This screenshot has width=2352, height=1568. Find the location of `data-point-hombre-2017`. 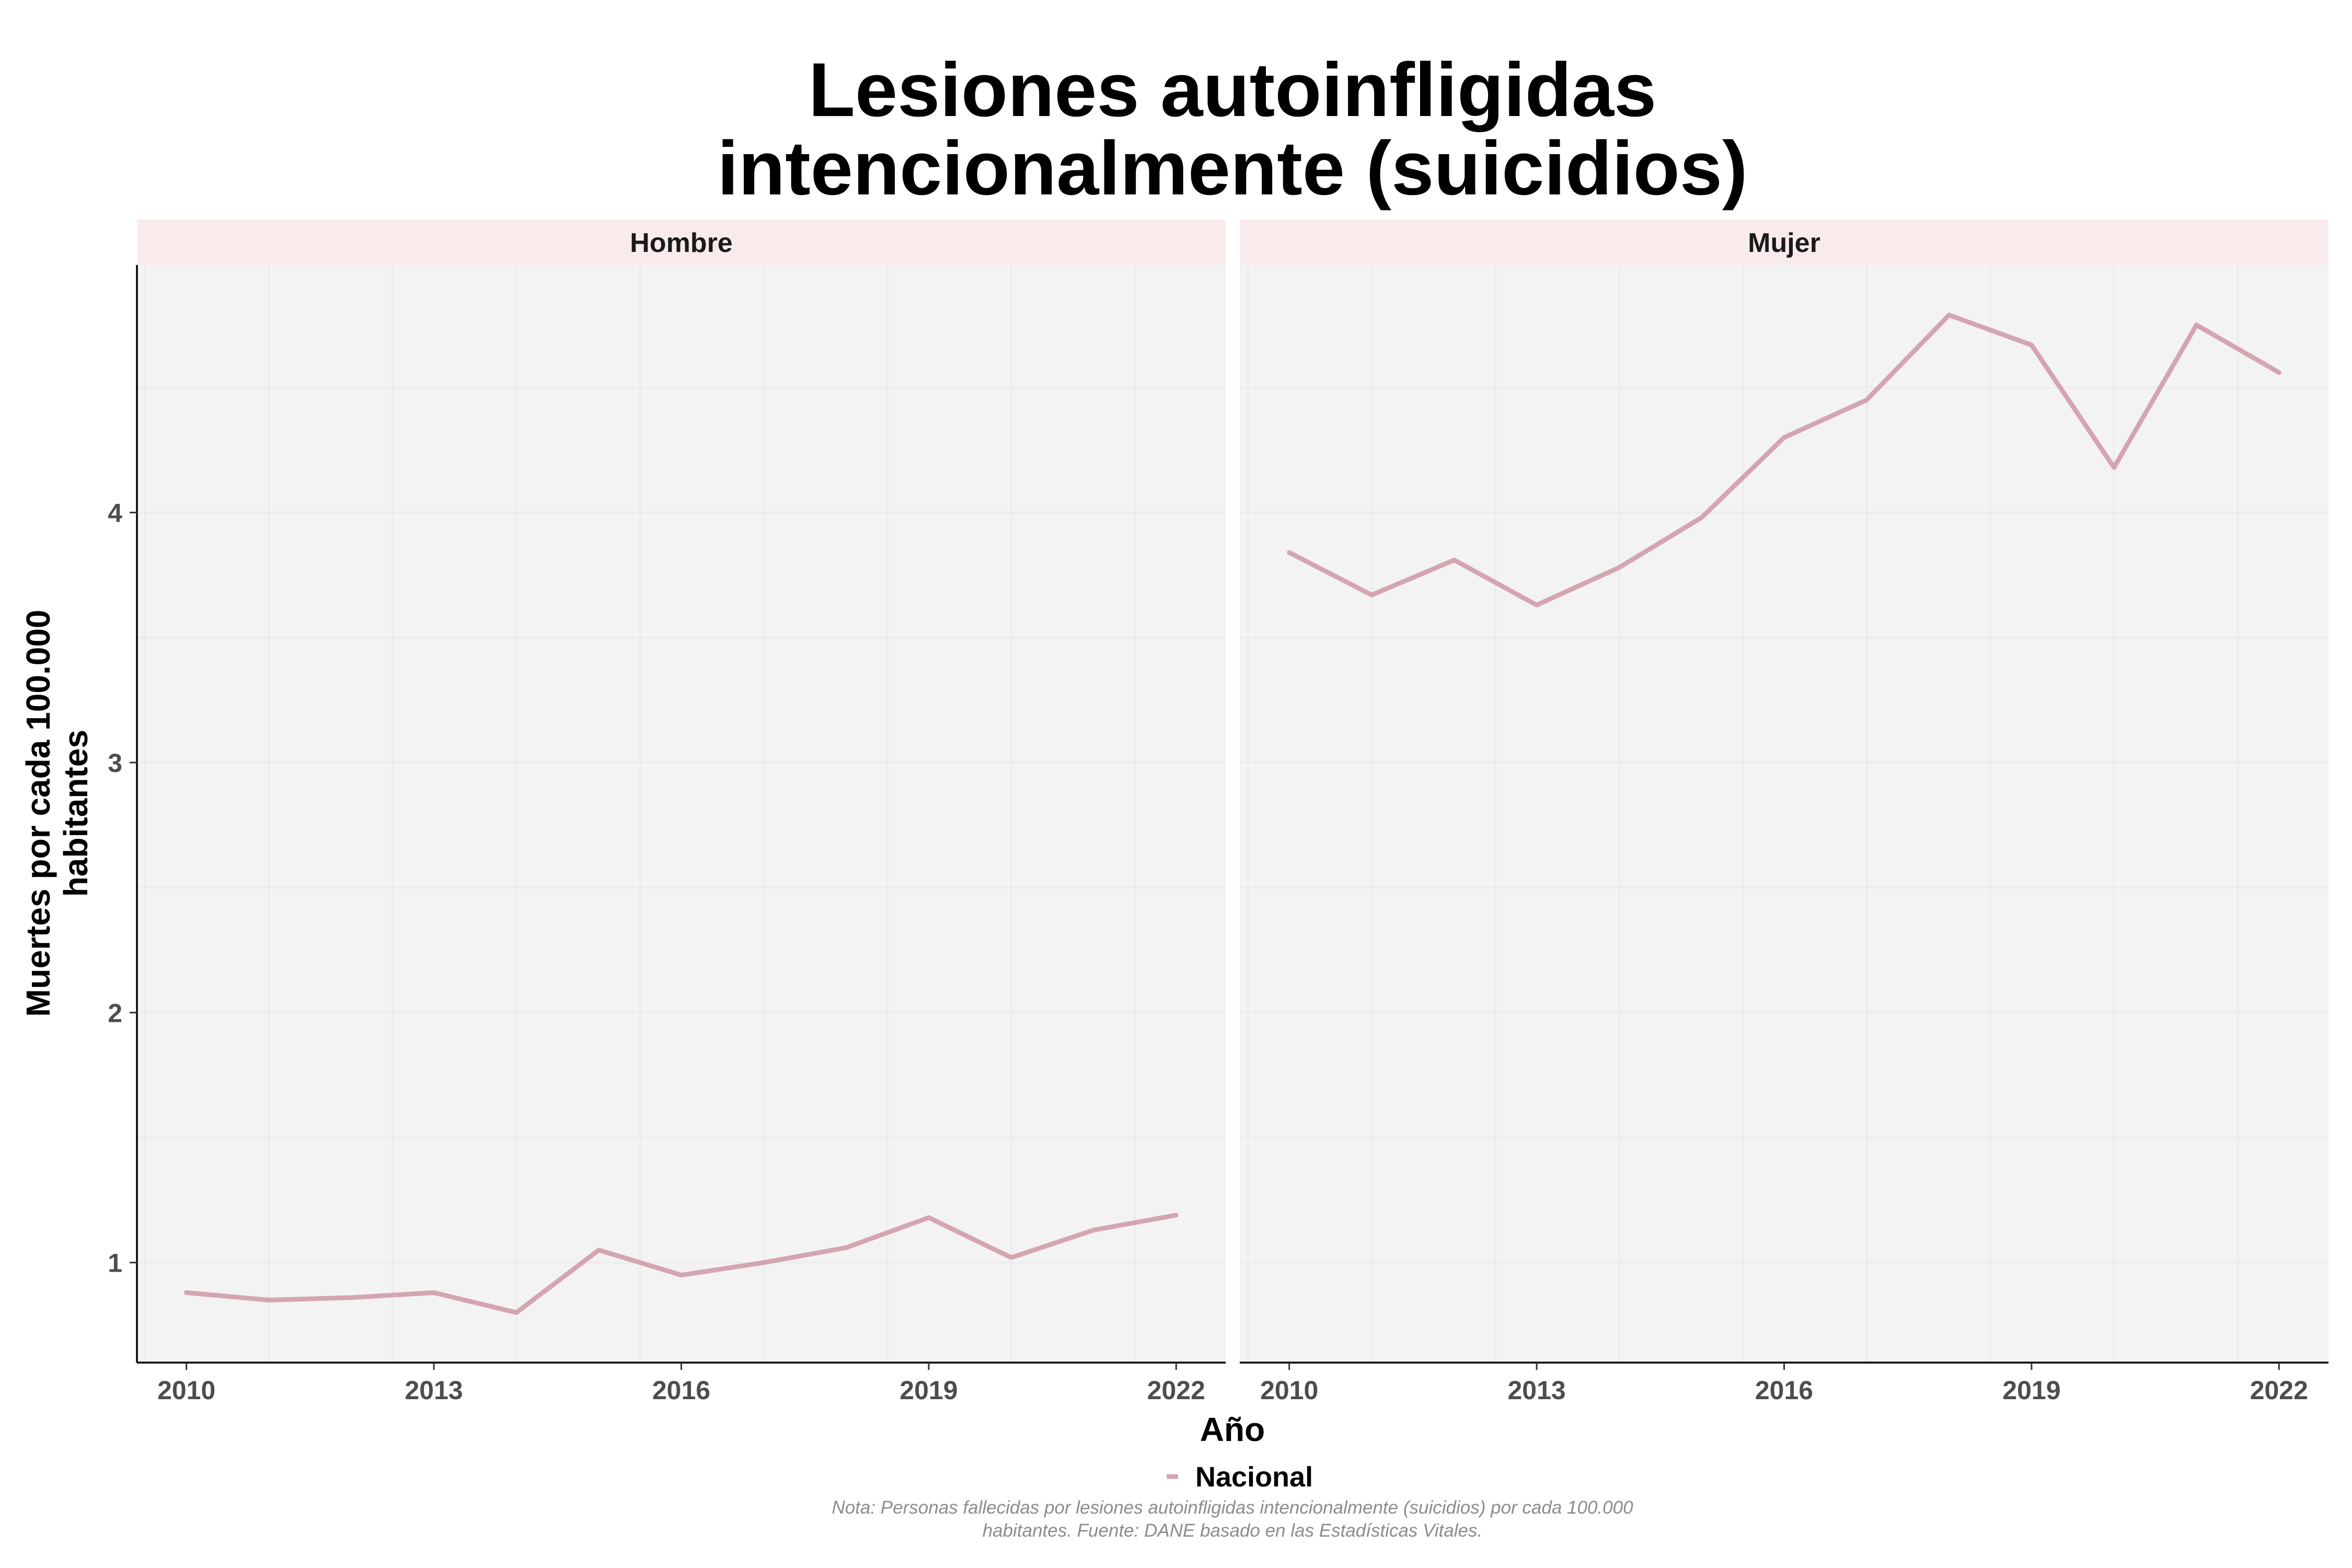

data-point-hombre-2017 is located at coordinates (763, 1262).